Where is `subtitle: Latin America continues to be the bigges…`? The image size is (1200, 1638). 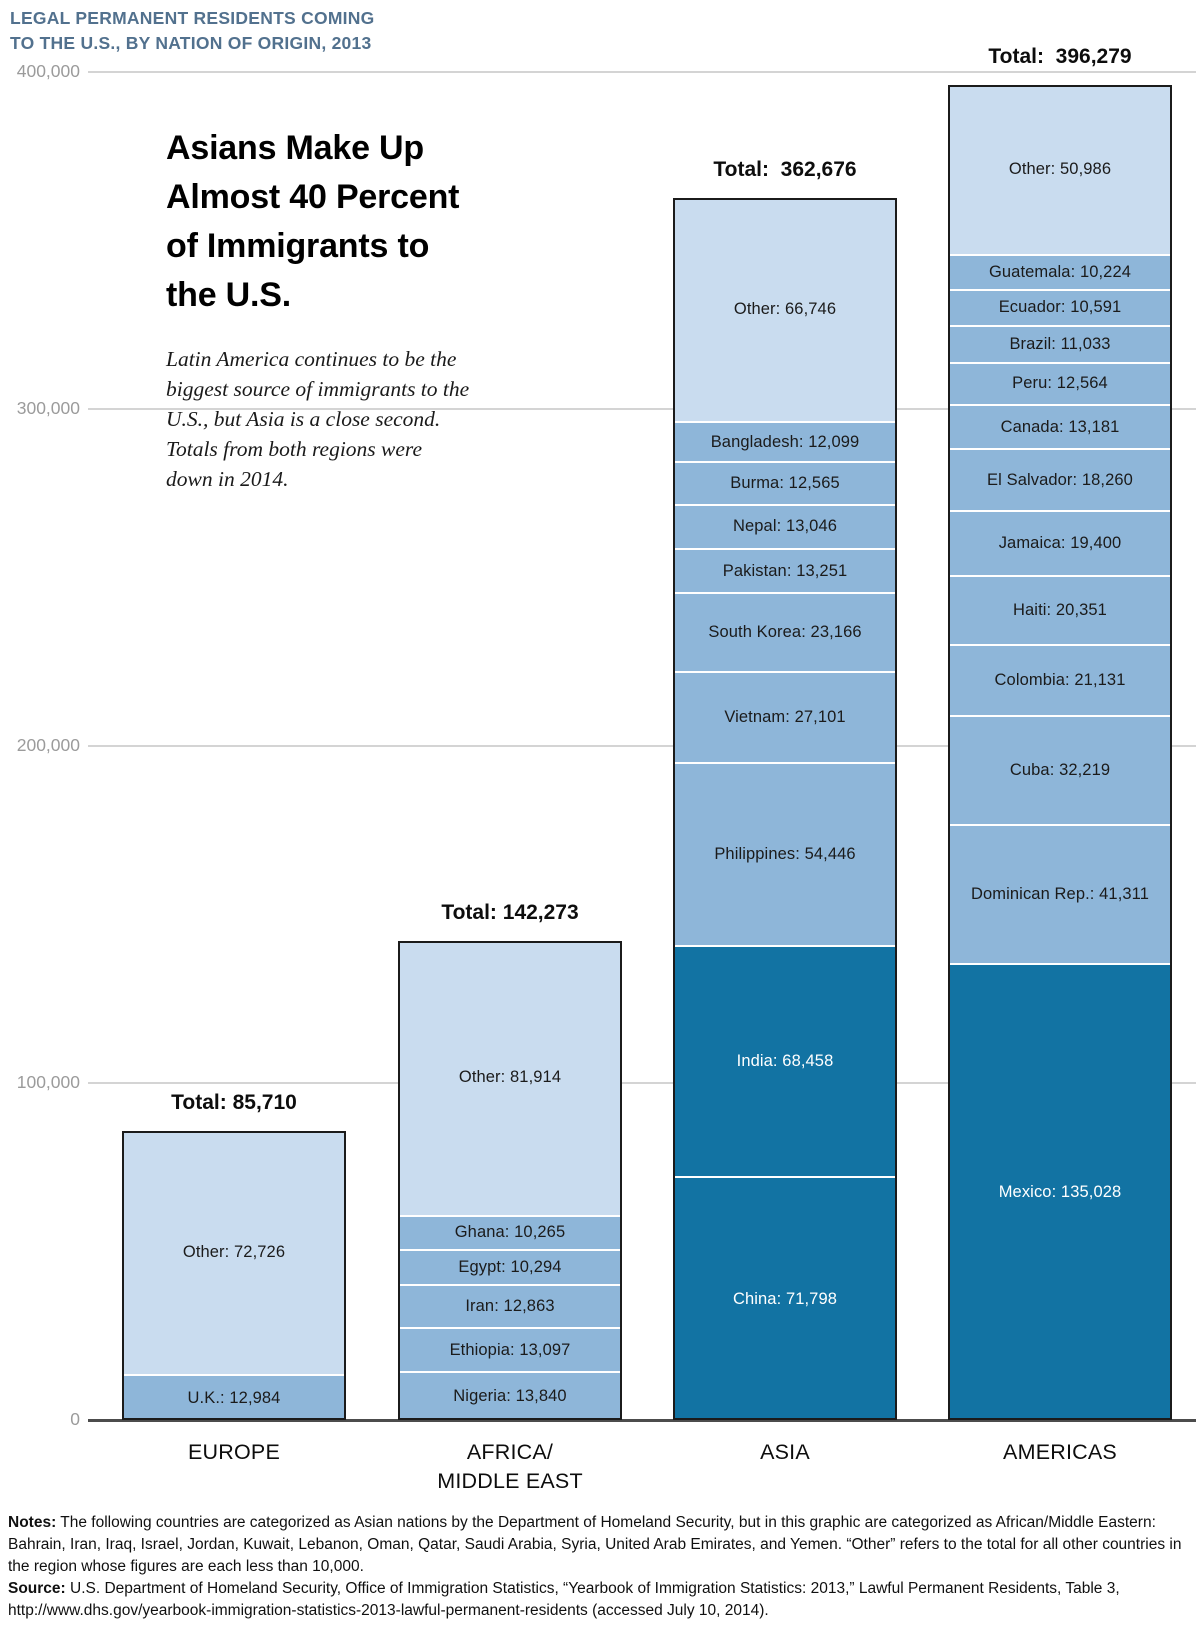
subtitle: Latin America continues to be the bigges… is located at coordinates (317, 419).